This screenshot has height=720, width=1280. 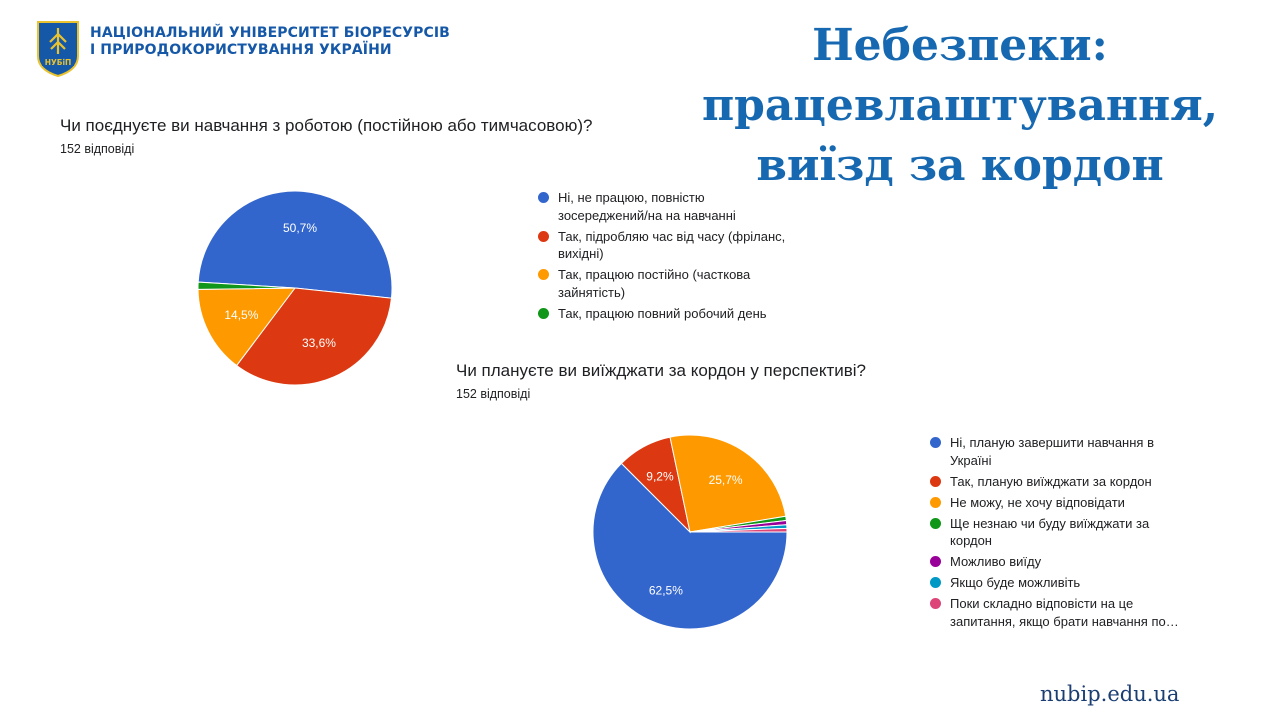 I want to click on chart1-legend-item-4: Так, працюю повний робочий день, so click(x=663, y=314).